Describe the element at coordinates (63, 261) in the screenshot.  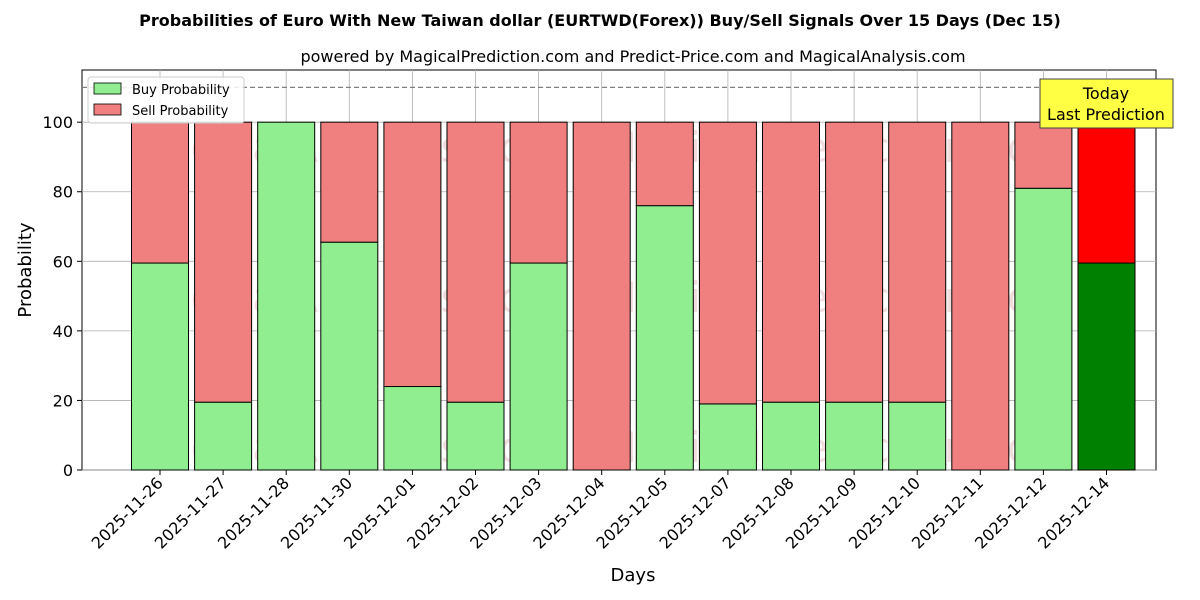
I see `y-tick-label: 60` at that location.